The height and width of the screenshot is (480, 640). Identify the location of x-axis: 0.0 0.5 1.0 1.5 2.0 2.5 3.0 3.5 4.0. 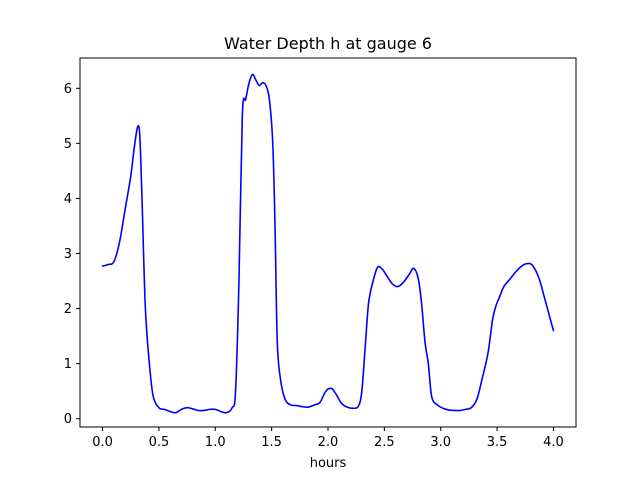
(328, 438).